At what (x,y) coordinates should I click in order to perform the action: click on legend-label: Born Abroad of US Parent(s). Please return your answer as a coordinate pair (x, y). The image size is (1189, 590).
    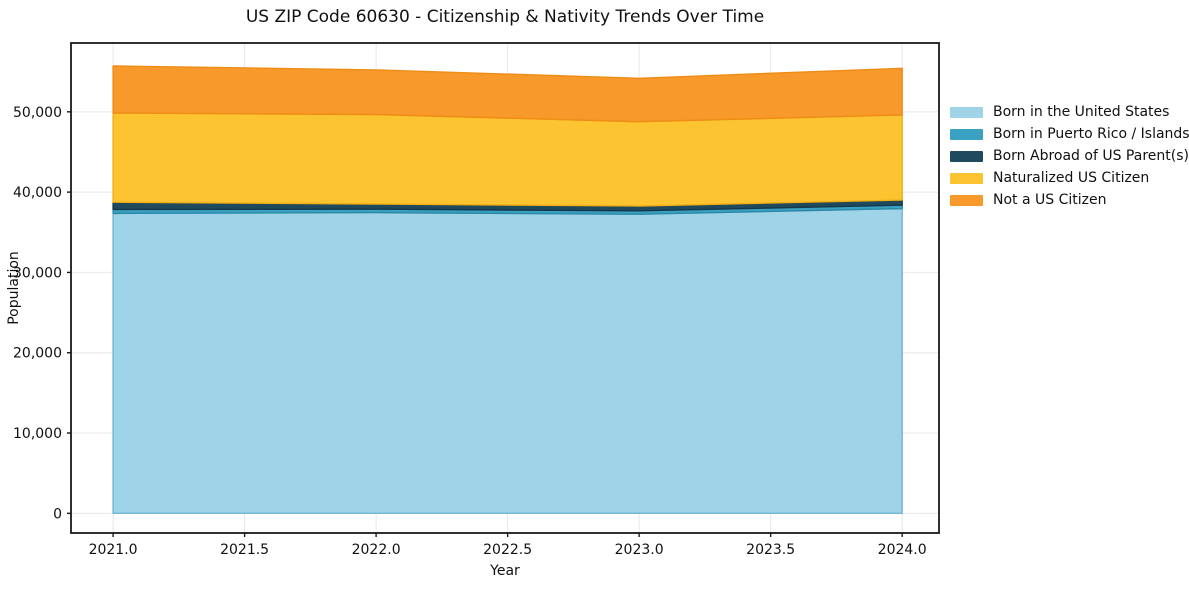
    Looking at the image, I should click on (1091, 156).